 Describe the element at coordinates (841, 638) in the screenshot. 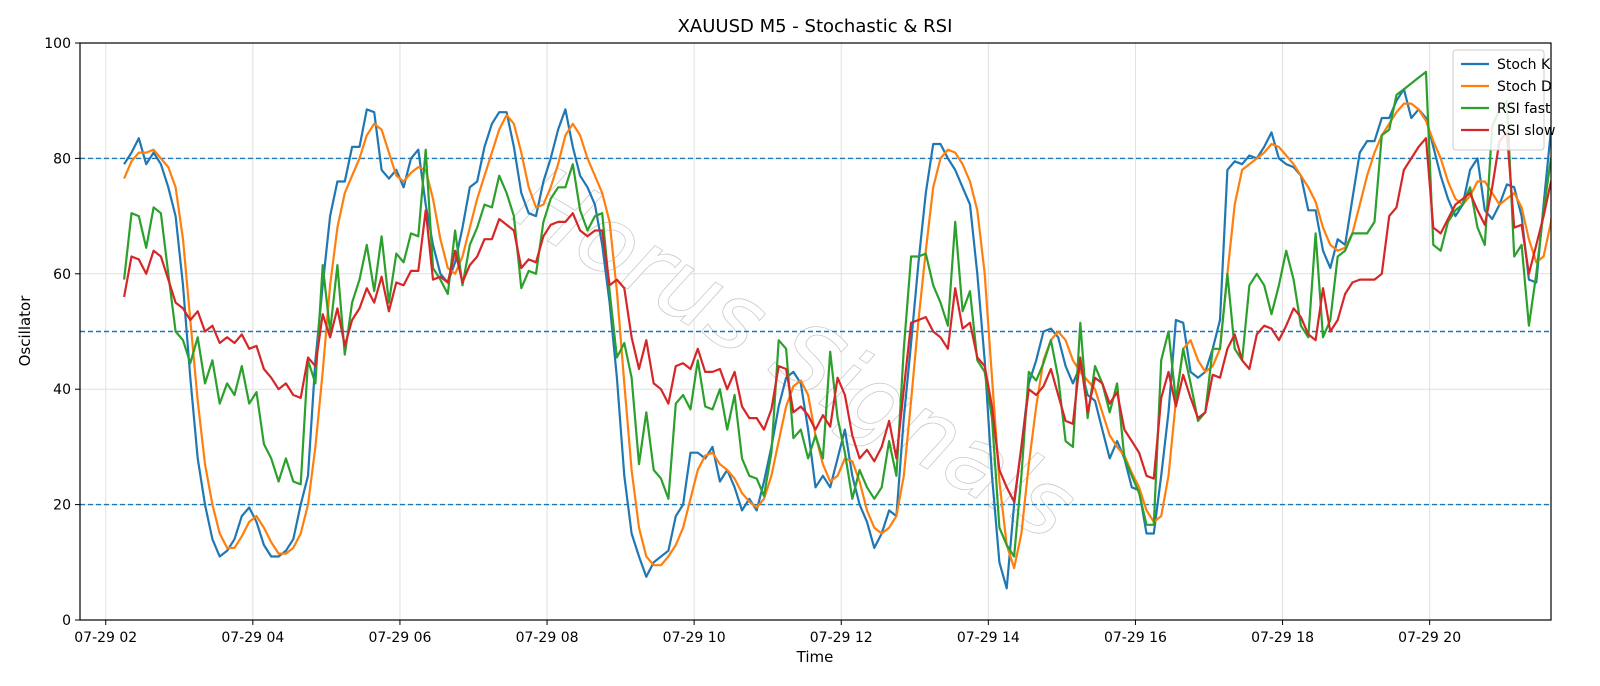

I see `x-tick-label: 07-29 12` at that location.